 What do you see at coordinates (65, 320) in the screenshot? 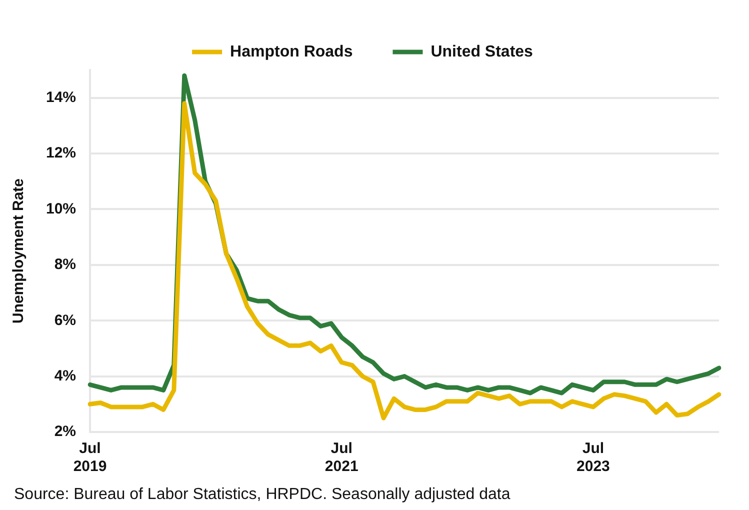
I see `y-tick-label: 6%` at bounding box center [65, 320].